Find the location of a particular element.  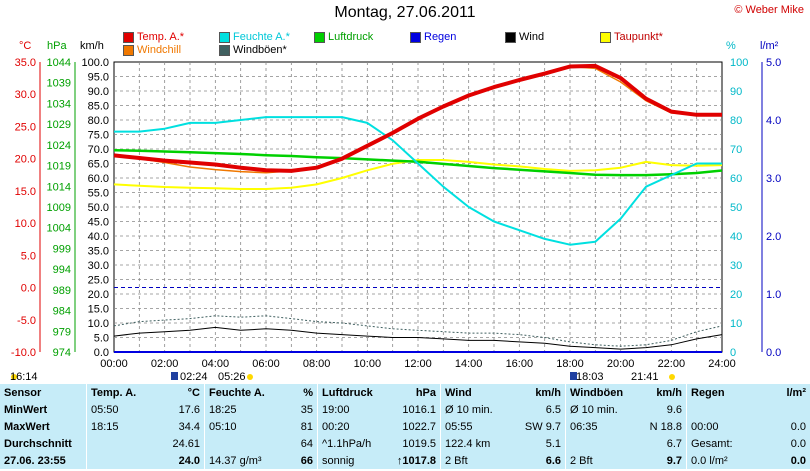

stats-cell: 00:20 is located at coordinates (351, 426).